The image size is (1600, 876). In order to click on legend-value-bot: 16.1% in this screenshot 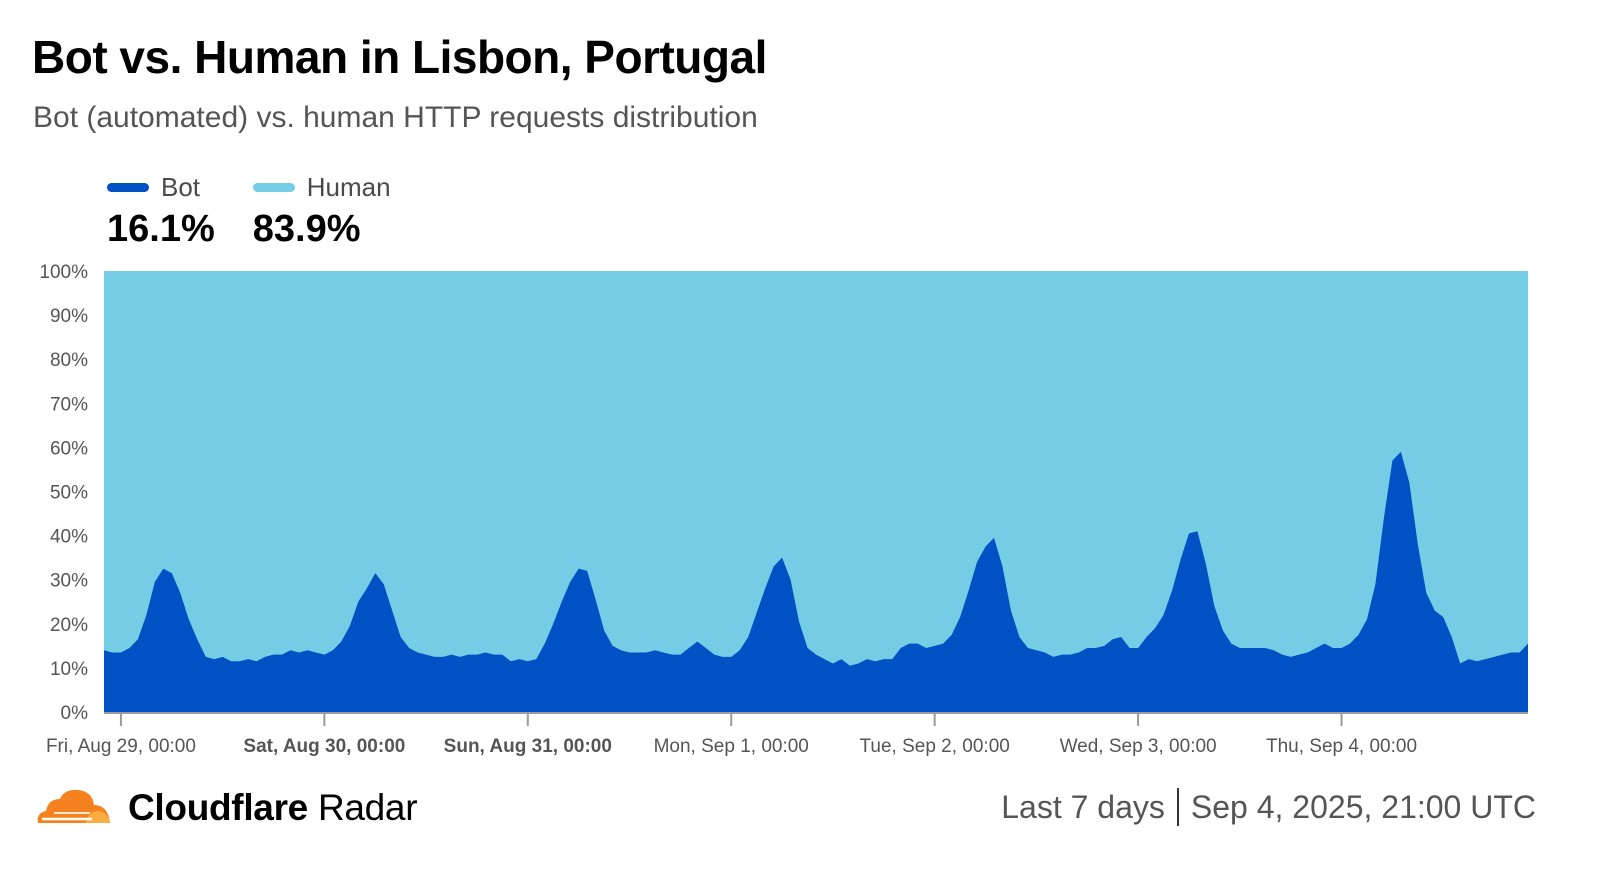, I will do `click(161, 229)`.